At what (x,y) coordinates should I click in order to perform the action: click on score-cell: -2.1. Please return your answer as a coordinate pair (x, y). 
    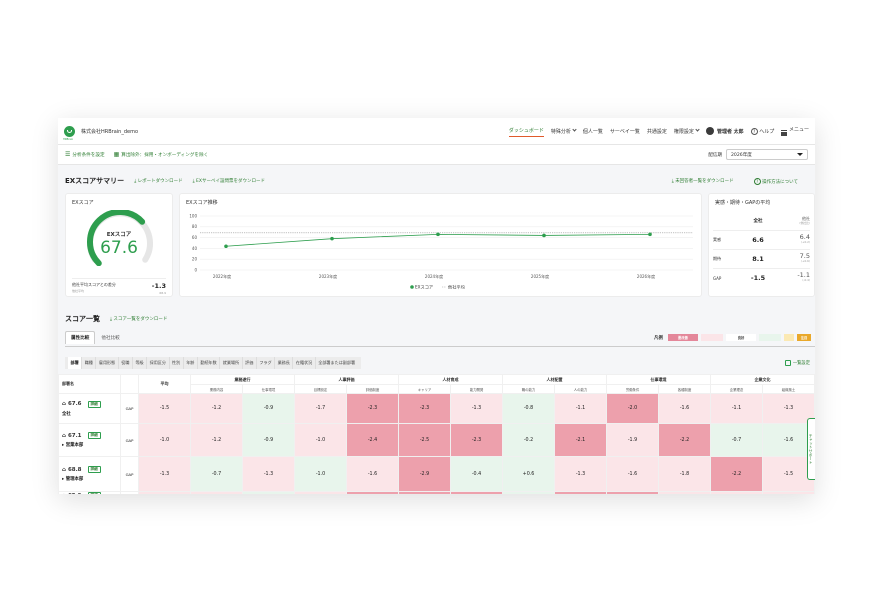
    Looking at the image, I should click on (580, 440).